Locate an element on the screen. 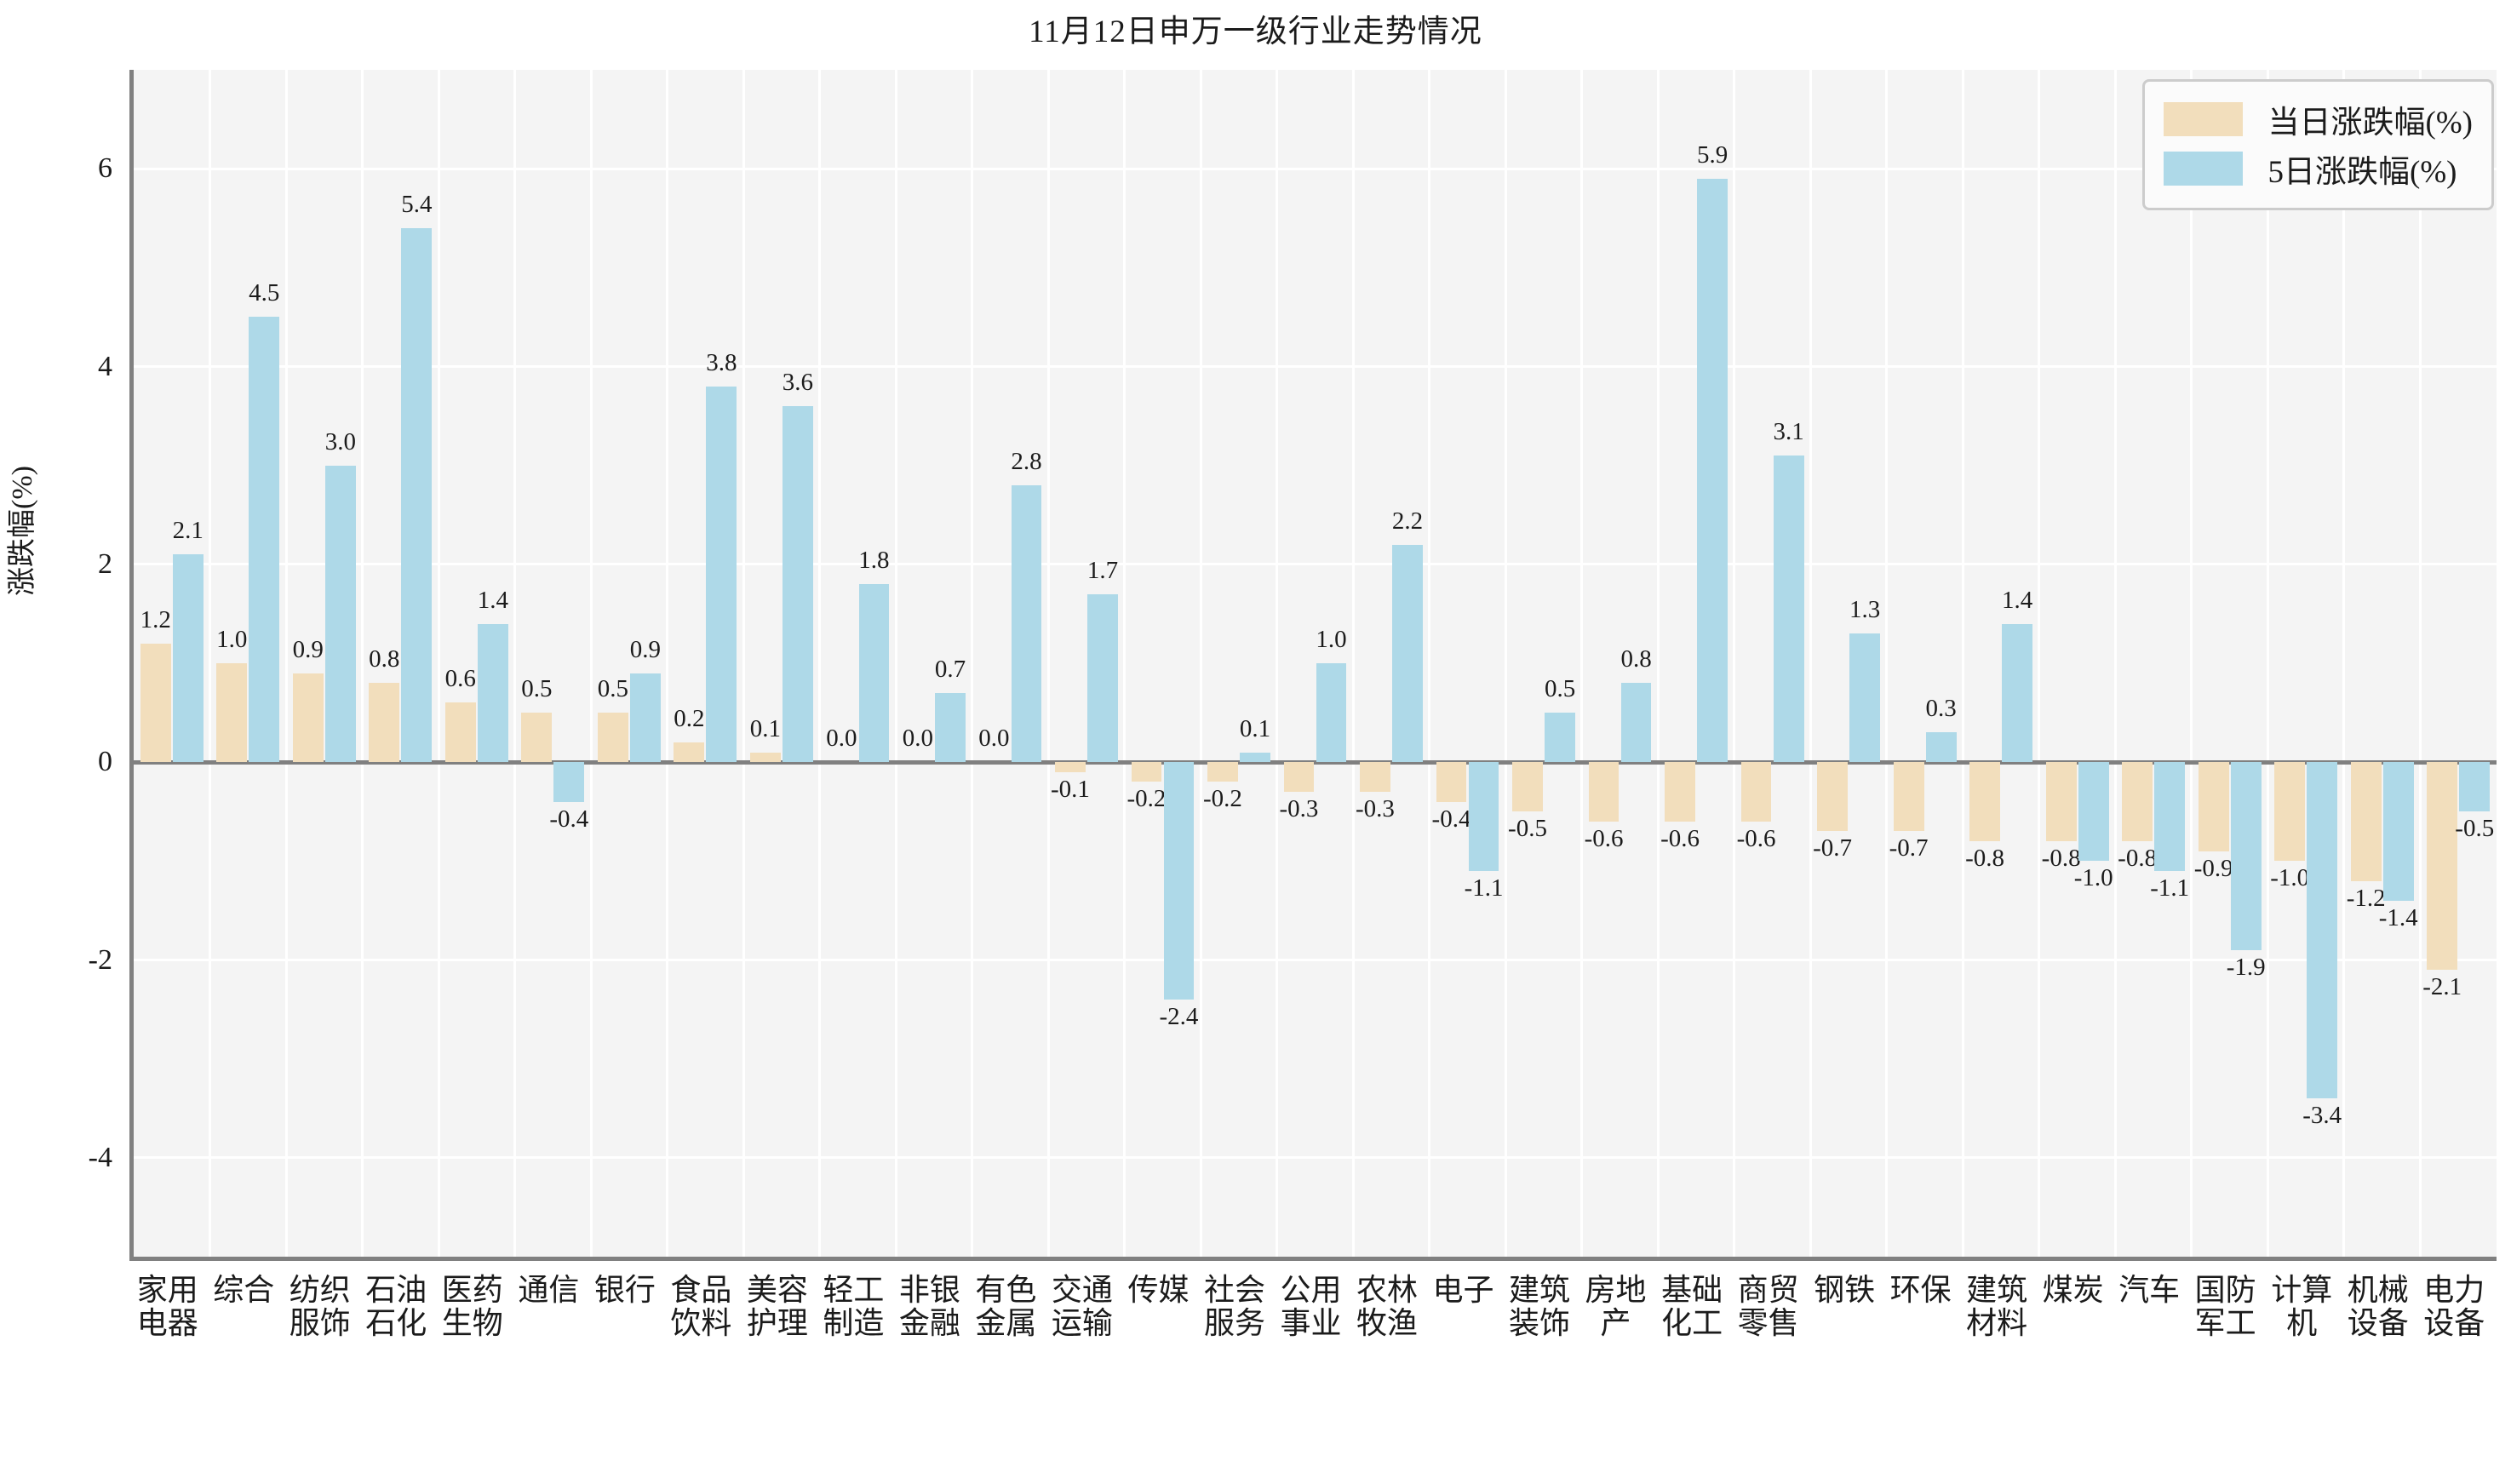 Image resolution: width=2511 pixels, height=1484 pixels. legend-item-fiveday: 5日涨跌幅(%) is located at coordinates (2318, 169).